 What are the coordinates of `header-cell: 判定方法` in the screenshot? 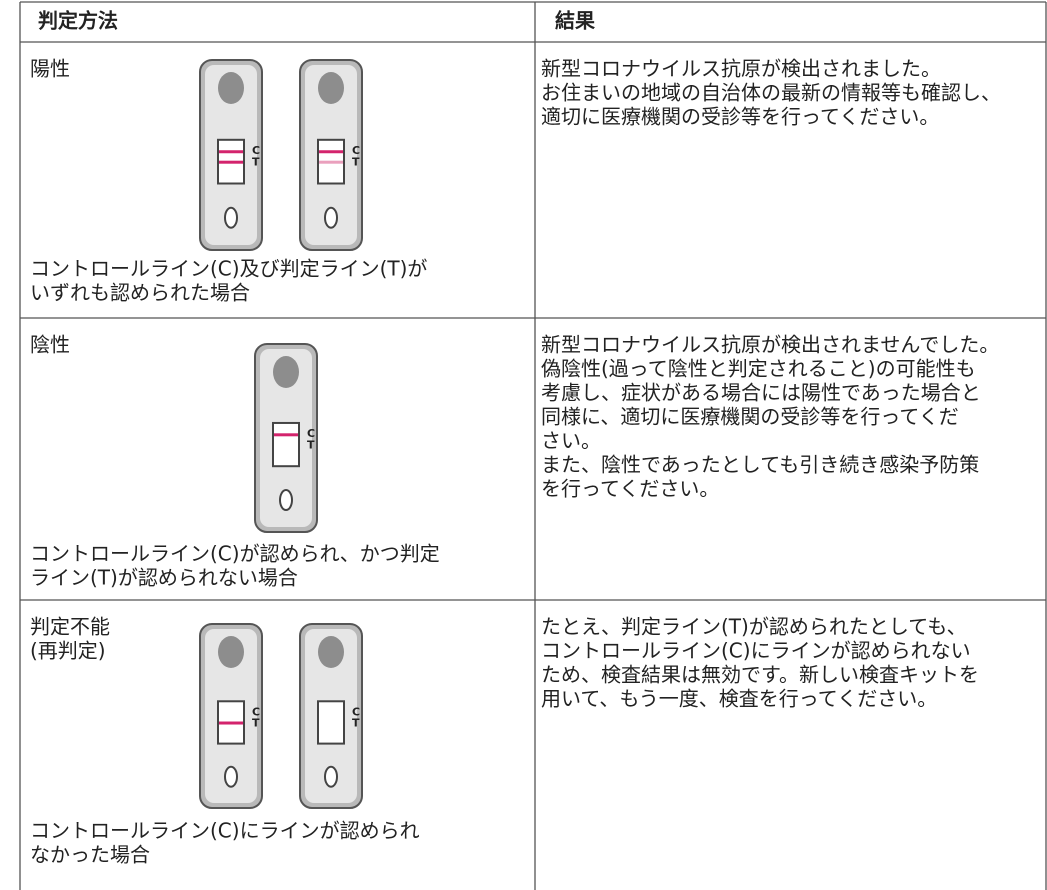 It's located at (78, 21).